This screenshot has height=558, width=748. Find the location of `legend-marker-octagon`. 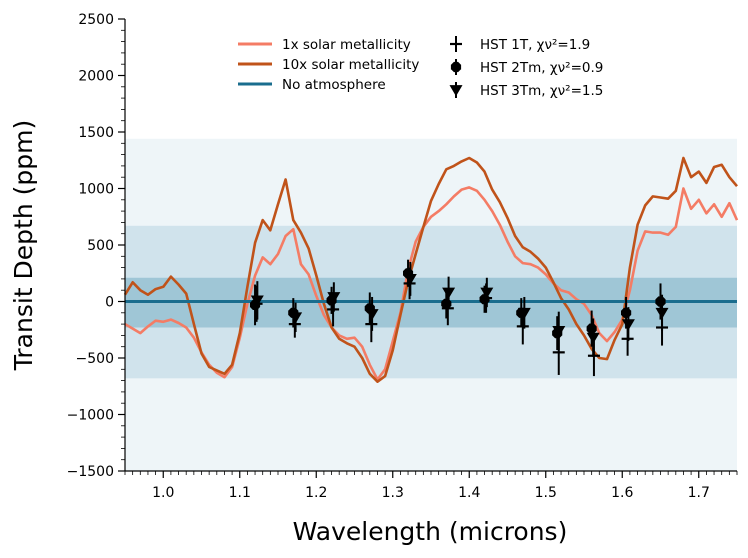

legend-marker-octagon is located at coordinates (456, 67).